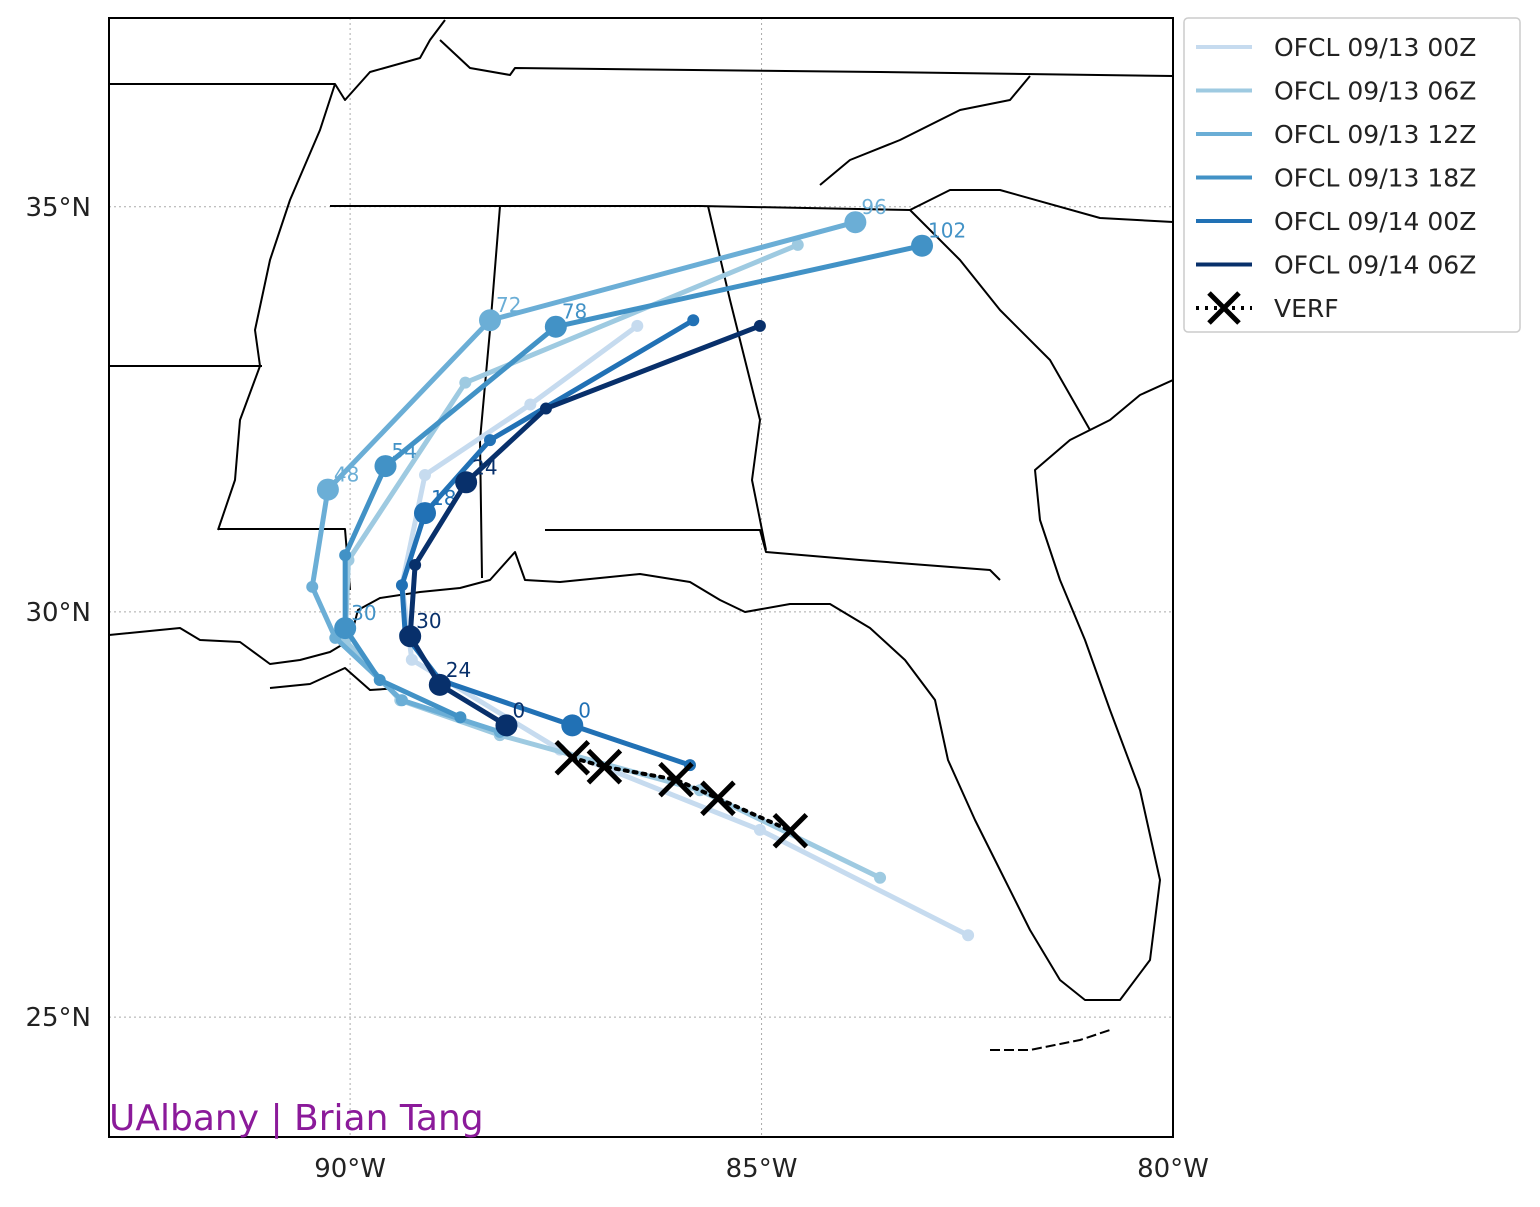  I want to click on point-label: 48, so click(346, 475).